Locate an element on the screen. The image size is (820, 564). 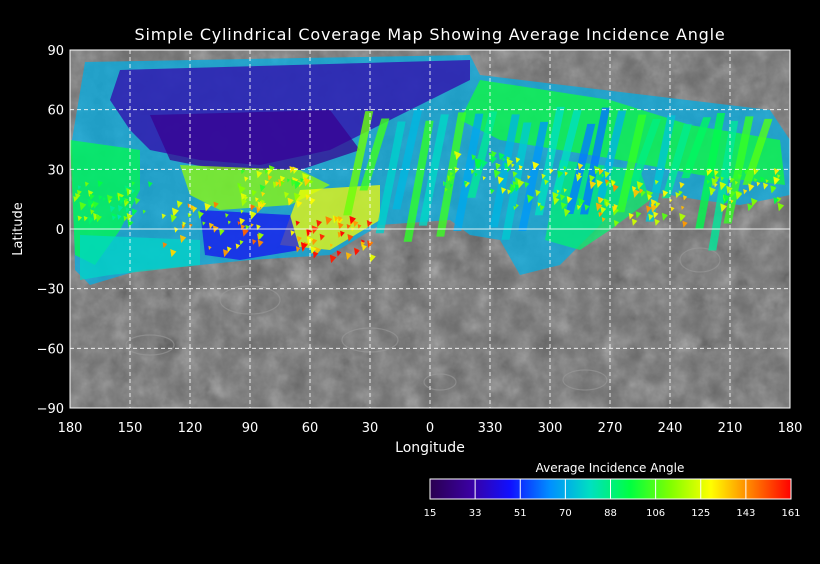
latitude-tick-label: 90 is located at coordinates (55, 51).